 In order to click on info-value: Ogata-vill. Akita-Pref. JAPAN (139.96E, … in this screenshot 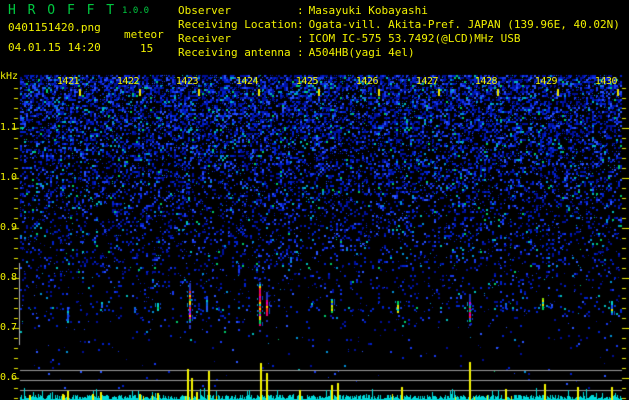, I will do `click(464, 24)`.